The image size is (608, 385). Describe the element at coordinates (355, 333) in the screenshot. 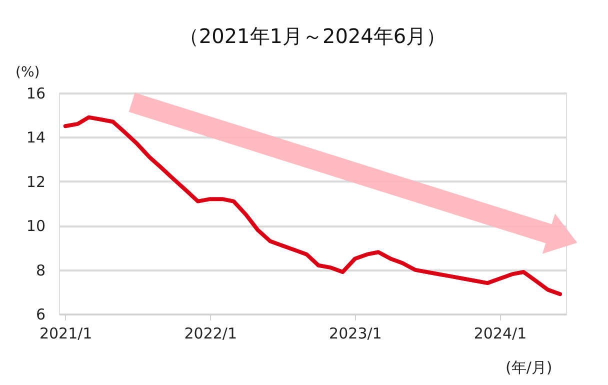

I see `x-tick-label: 2023/1` at that location.